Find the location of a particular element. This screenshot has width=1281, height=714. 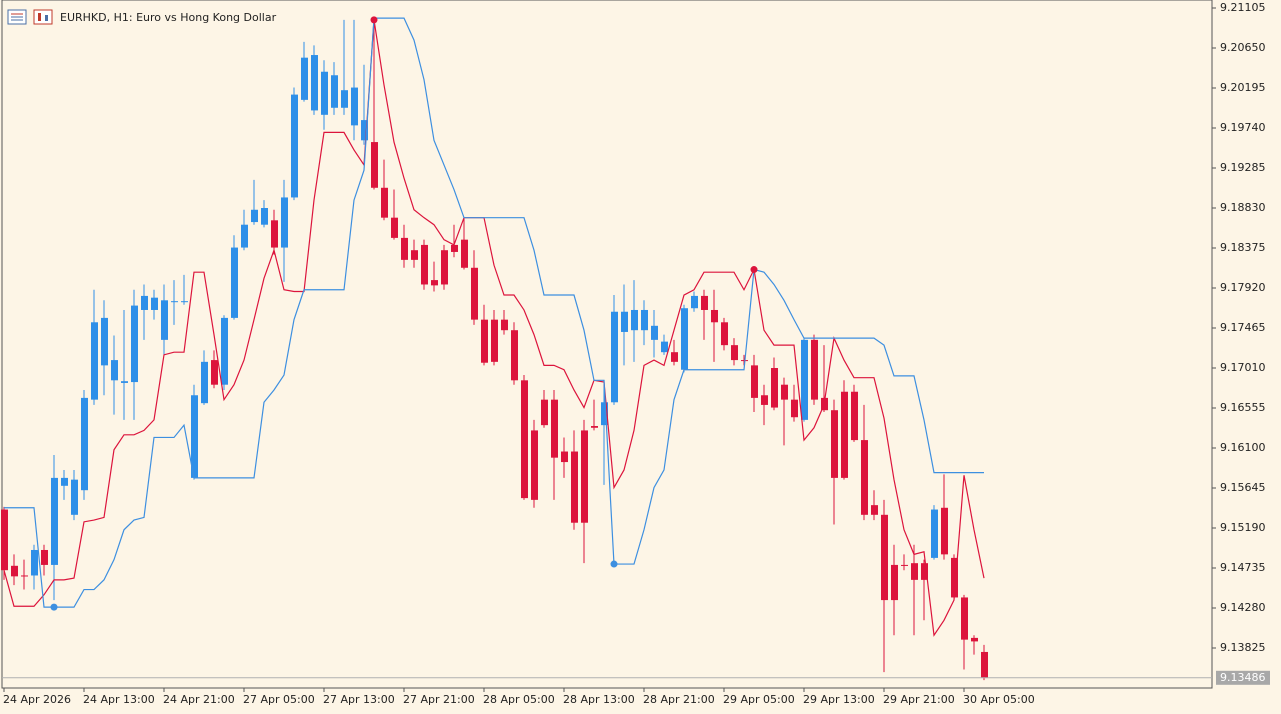

x-tick-label: 28 Apr 13:00 is located at coordinates (599, 699).